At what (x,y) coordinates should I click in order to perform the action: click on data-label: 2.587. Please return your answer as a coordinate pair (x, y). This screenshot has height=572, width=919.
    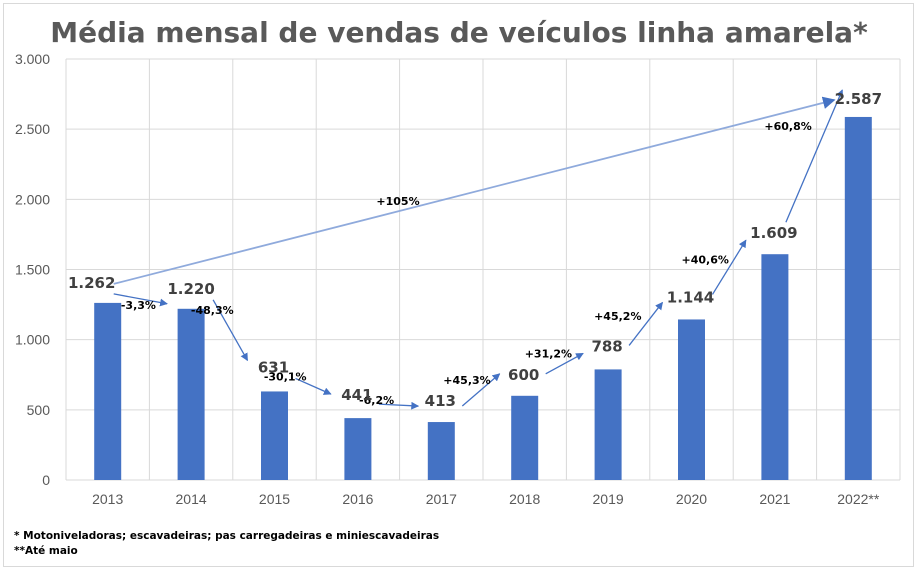
    Looking at the image, I should click on (858, 99).